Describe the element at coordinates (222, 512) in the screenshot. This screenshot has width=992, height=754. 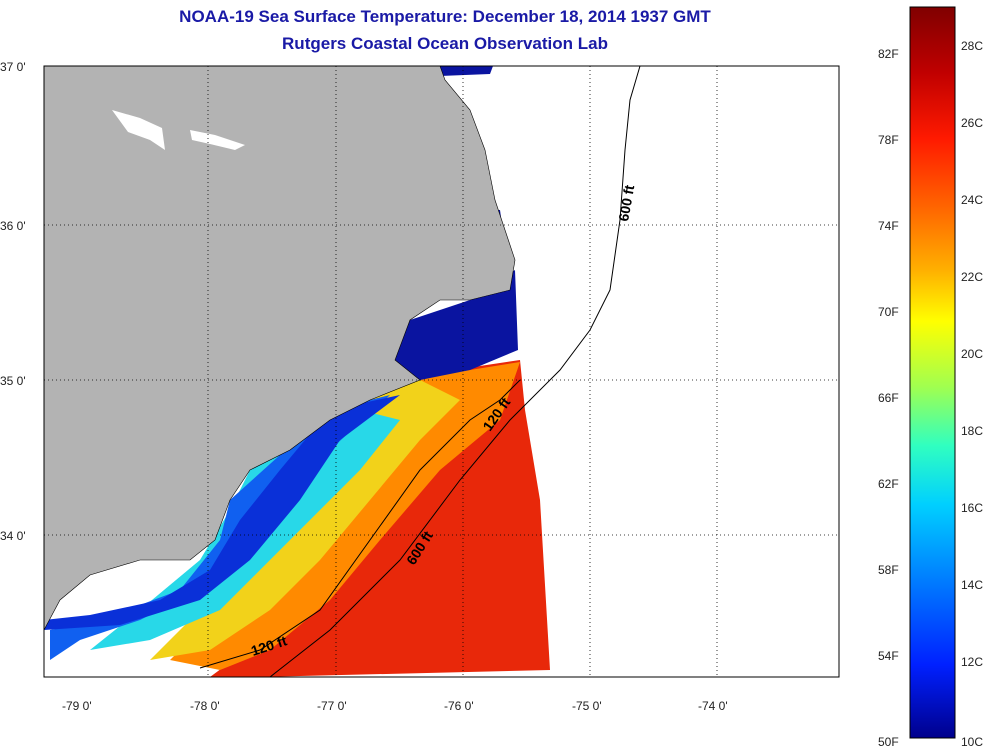
I see `sst-swath-nearshore` at that location.